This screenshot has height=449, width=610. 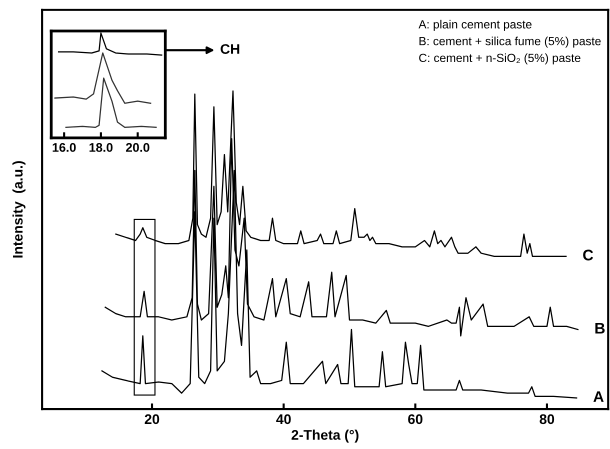 What do you see at coordinates (499, 58) in the screenshot?
I see `text: C: cement + n-SiO₂ (5%) paste` at bounding box center [499, 58].